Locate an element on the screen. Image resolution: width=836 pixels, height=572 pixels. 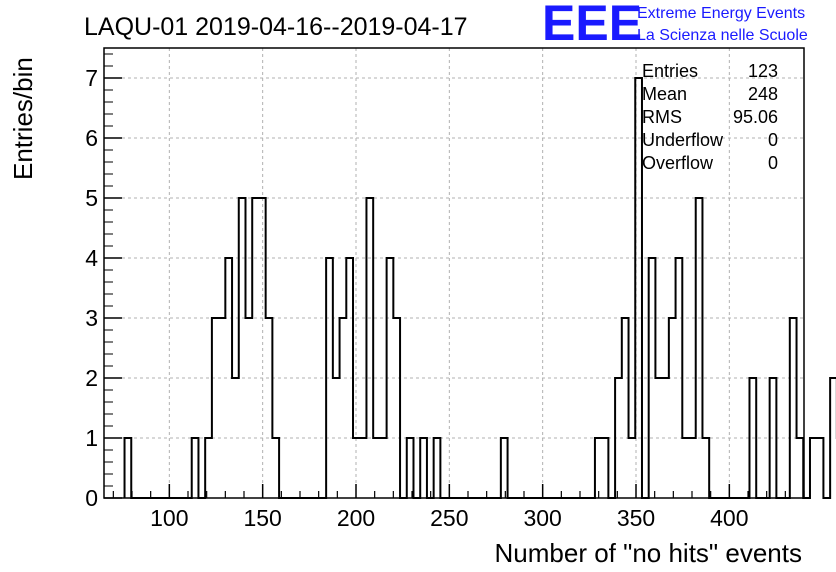
stats-label: RMS is located at coordinates (662, 117).